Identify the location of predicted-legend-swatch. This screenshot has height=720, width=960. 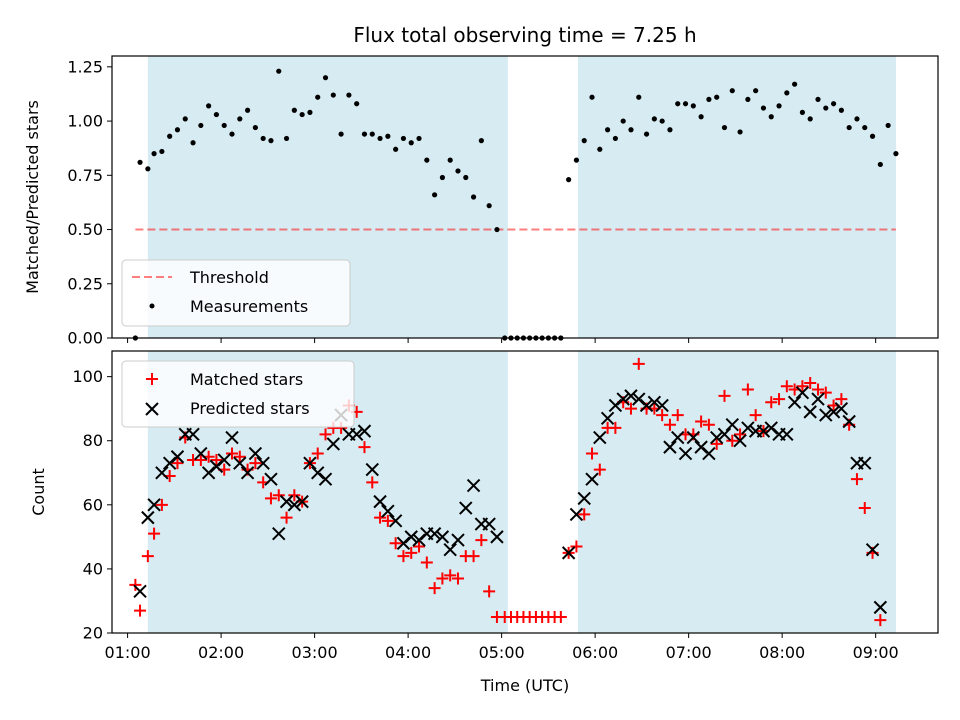
(152, 409).